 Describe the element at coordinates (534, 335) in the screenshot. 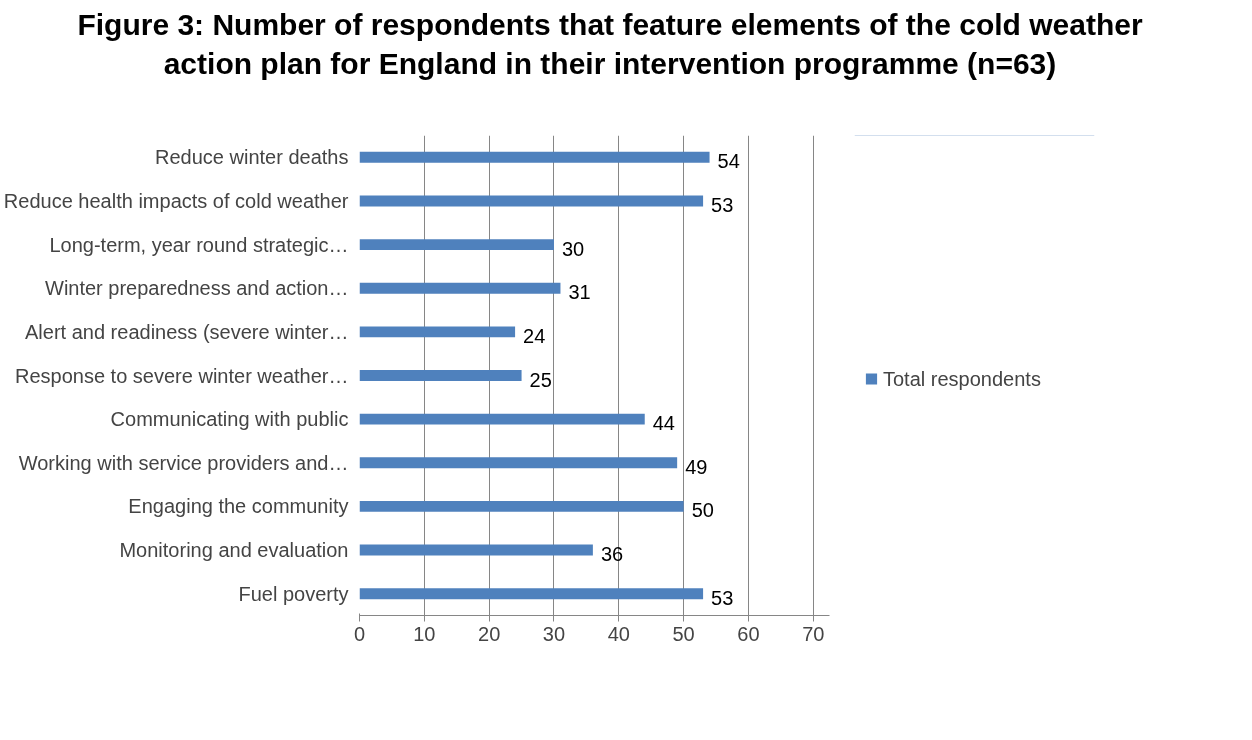

I see `data-label: 24` at that location.